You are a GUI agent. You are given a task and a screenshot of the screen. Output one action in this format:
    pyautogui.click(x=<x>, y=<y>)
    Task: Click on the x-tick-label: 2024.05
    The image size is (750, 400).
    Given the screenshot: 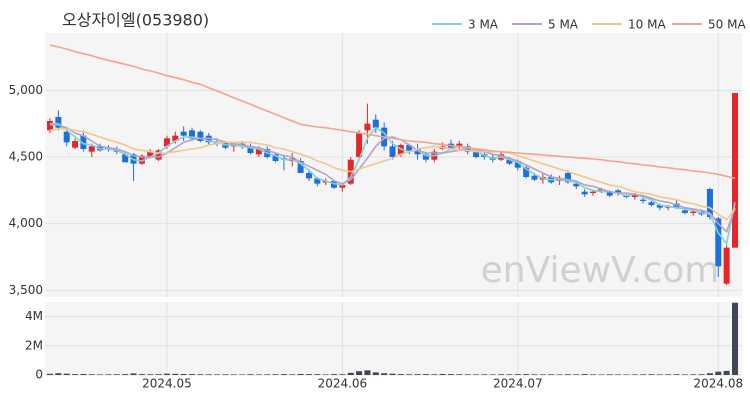 What is the action you would take?
    pyautogui.click(x=167, y=384)
    